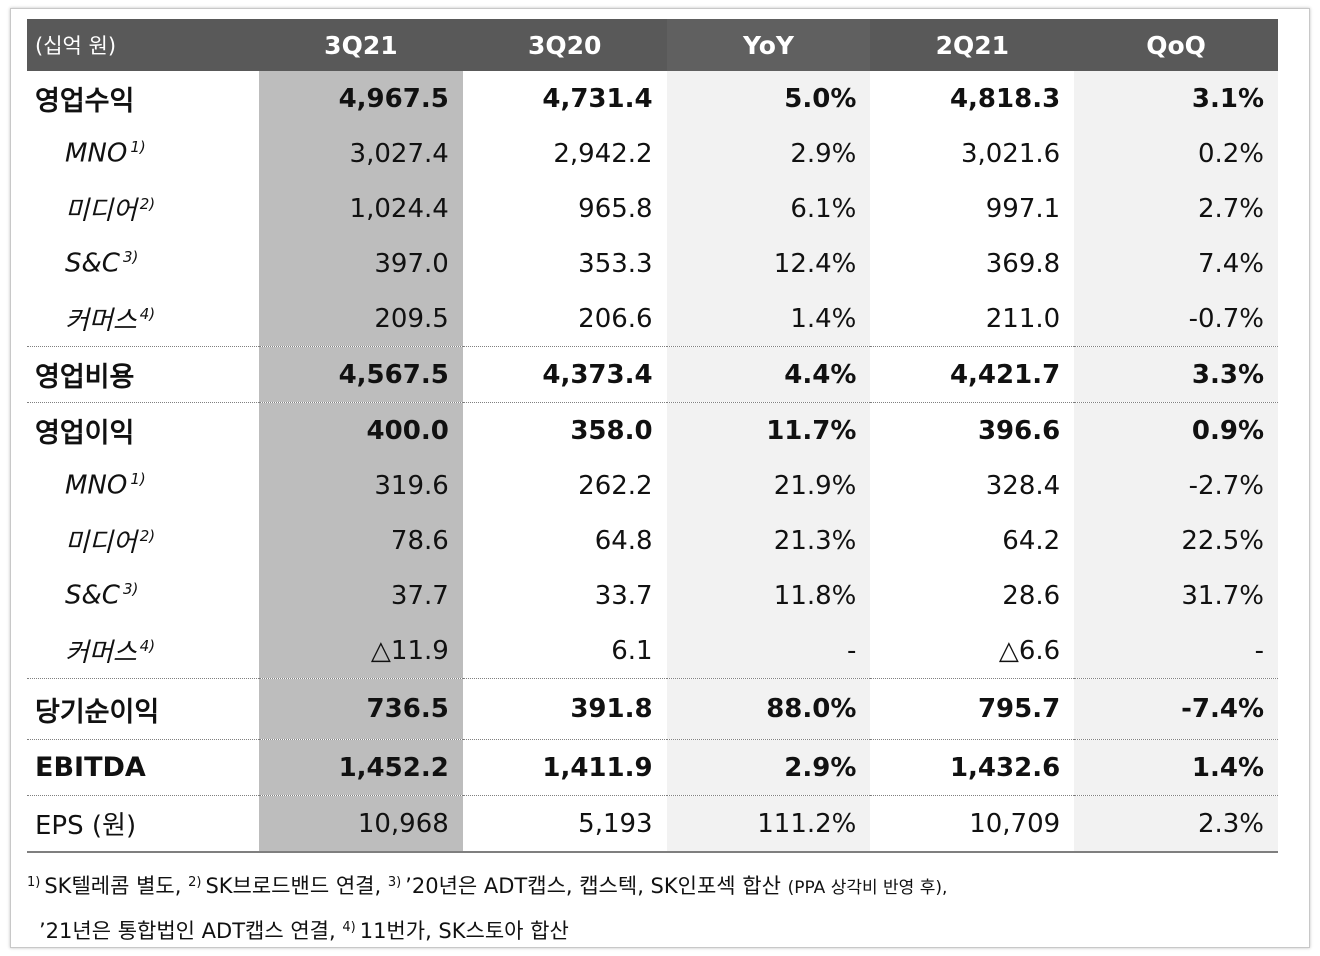 The width and height of the screenshot is (1320, 956). I want to click on row-label: 영업비용, so click(143, 374).